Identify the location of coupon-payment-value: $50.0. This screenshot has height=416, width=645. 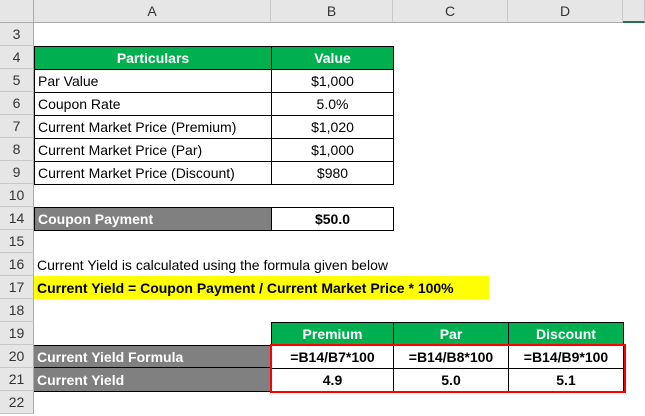
(332, 219).